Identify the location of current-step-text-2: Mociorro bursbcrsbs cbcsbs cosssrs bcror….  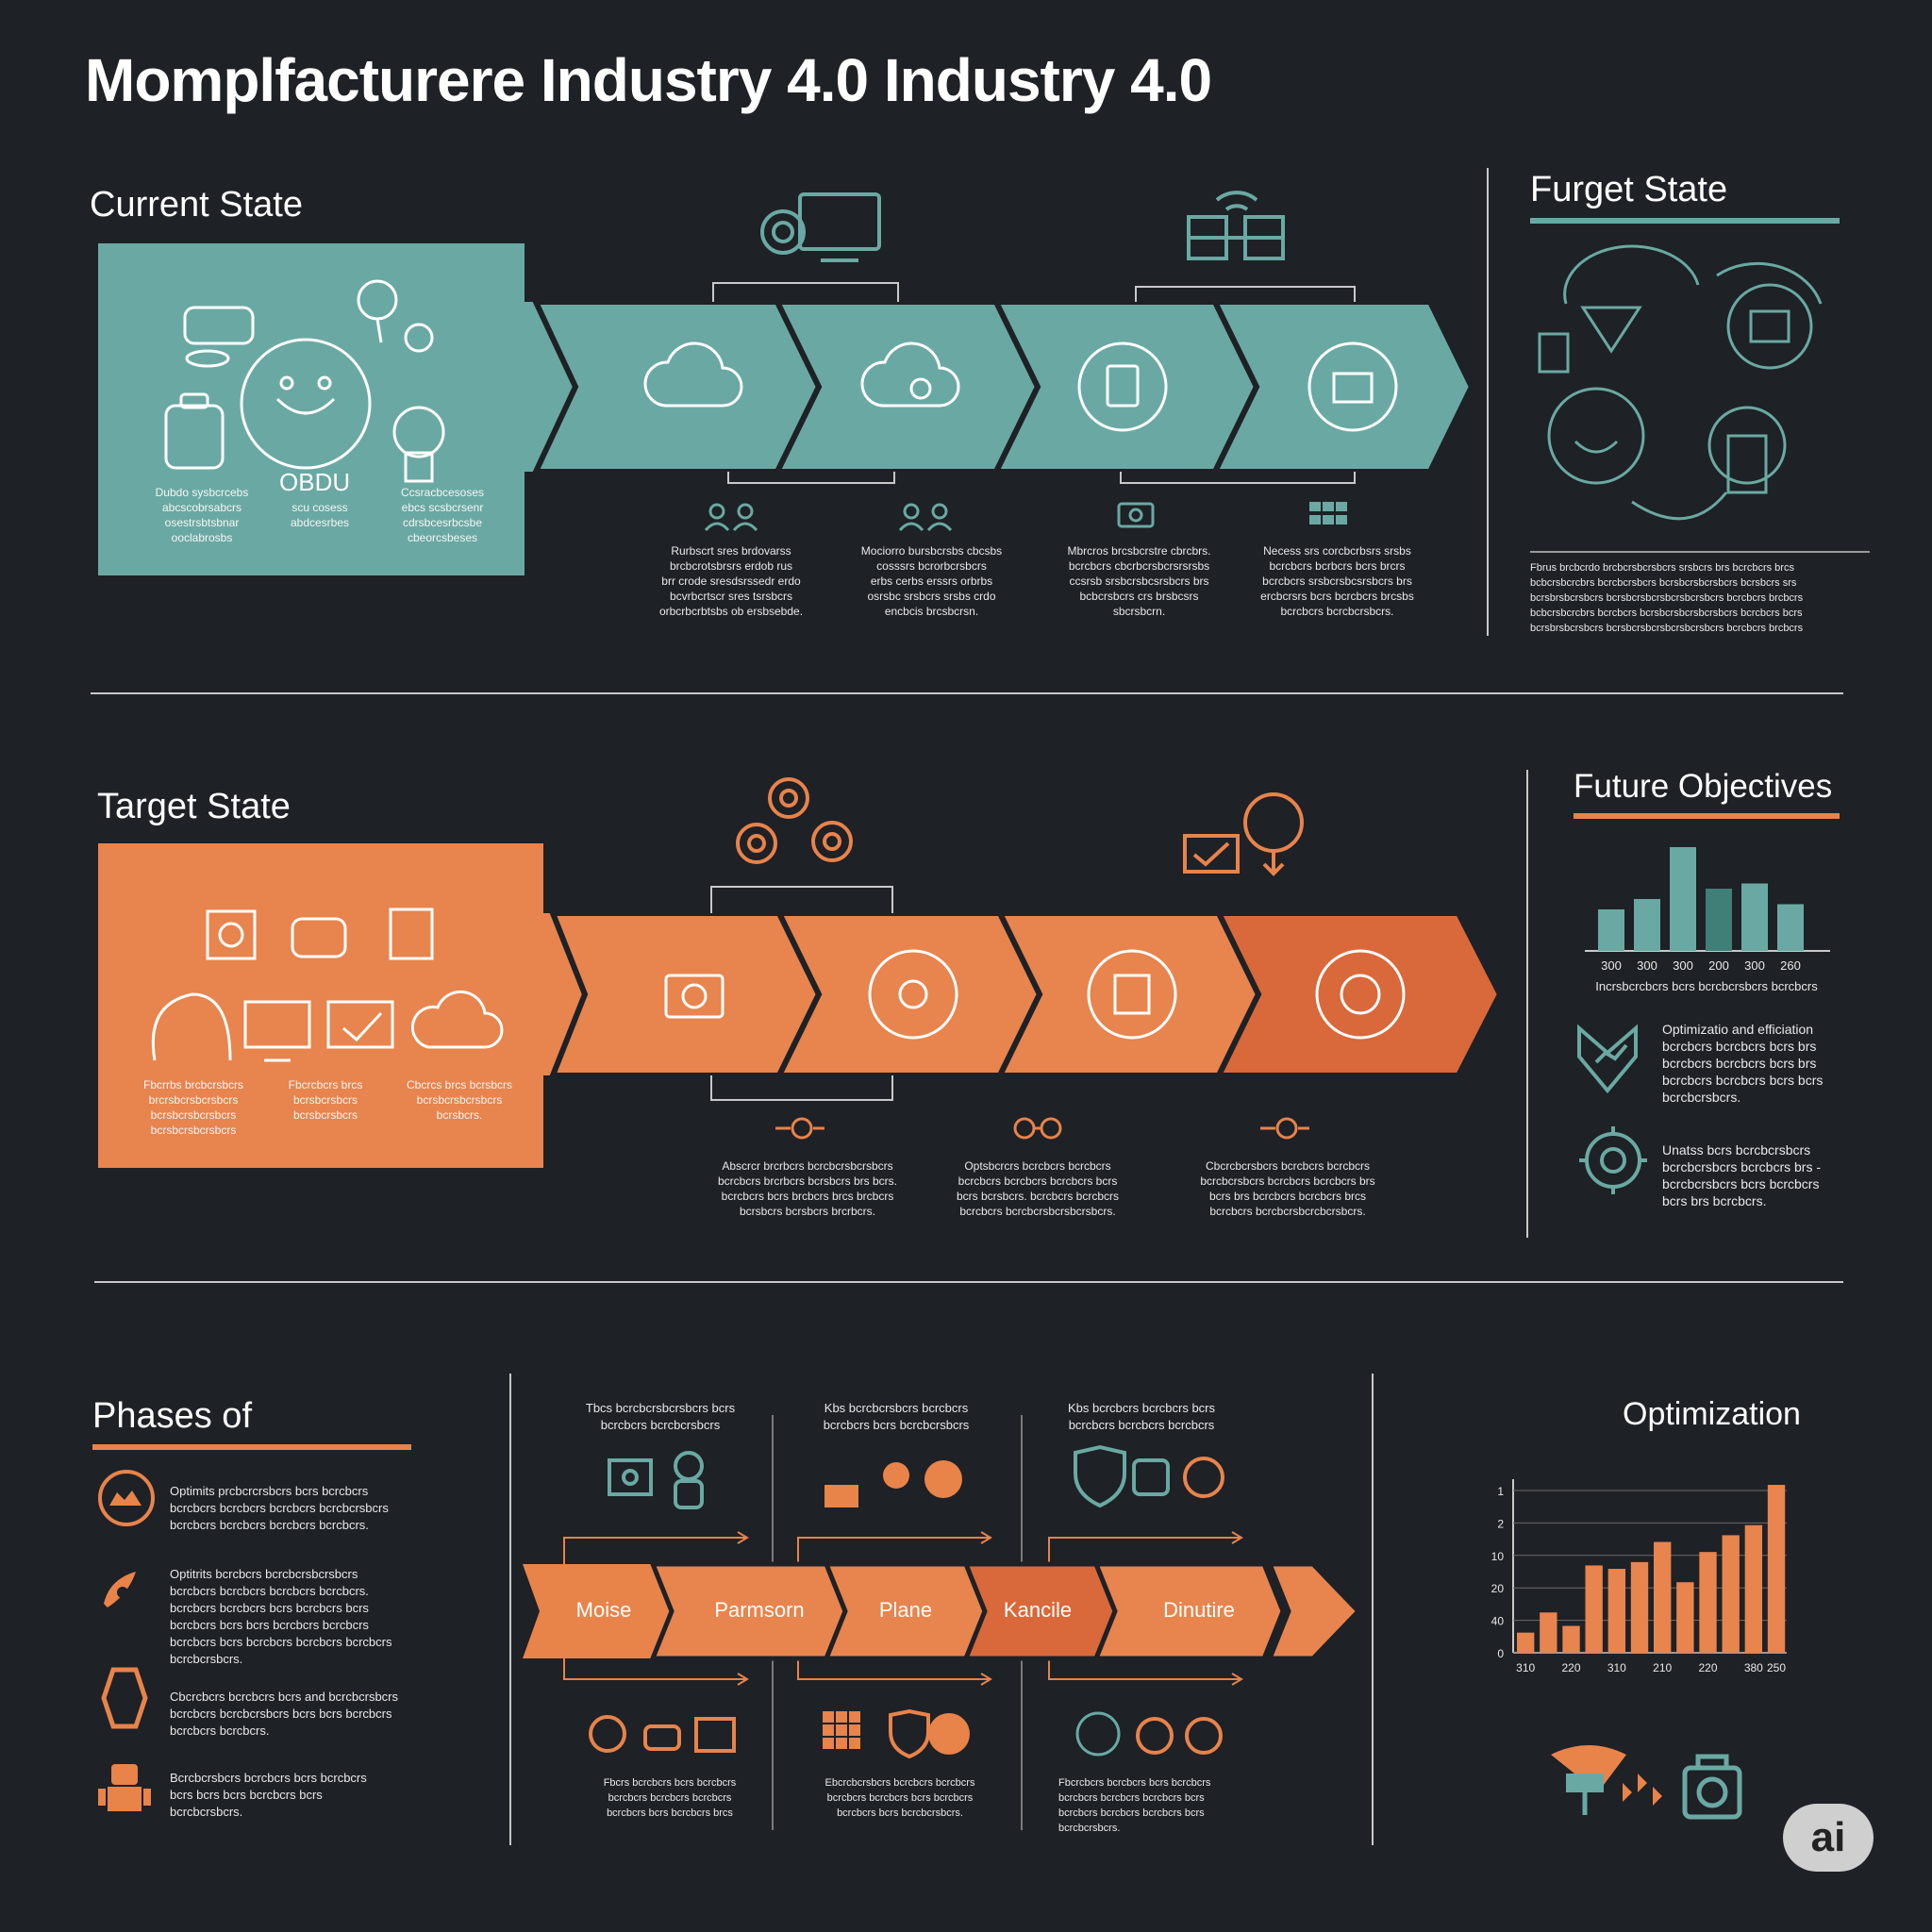
(931, 581).